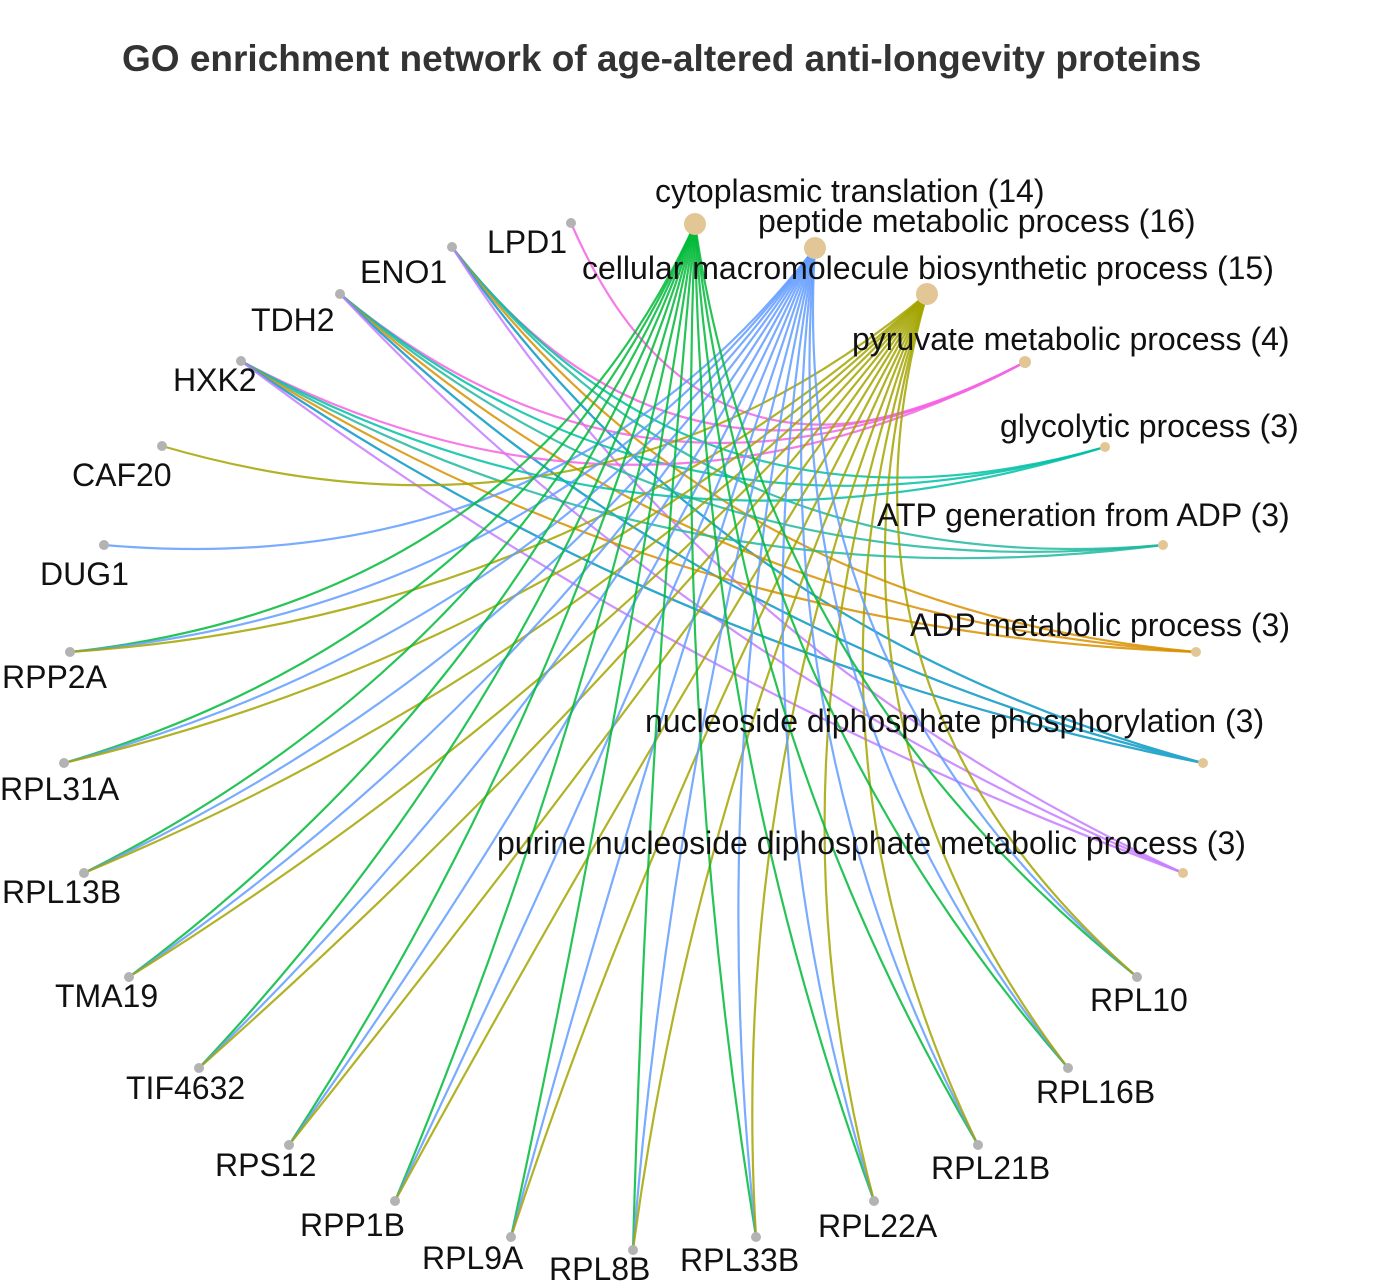 This screenshot has width=1389, height=1283. Describe the element at coordinates (633, 1250) in the screenshot. I see `gene-node-rpl8b` at that location.